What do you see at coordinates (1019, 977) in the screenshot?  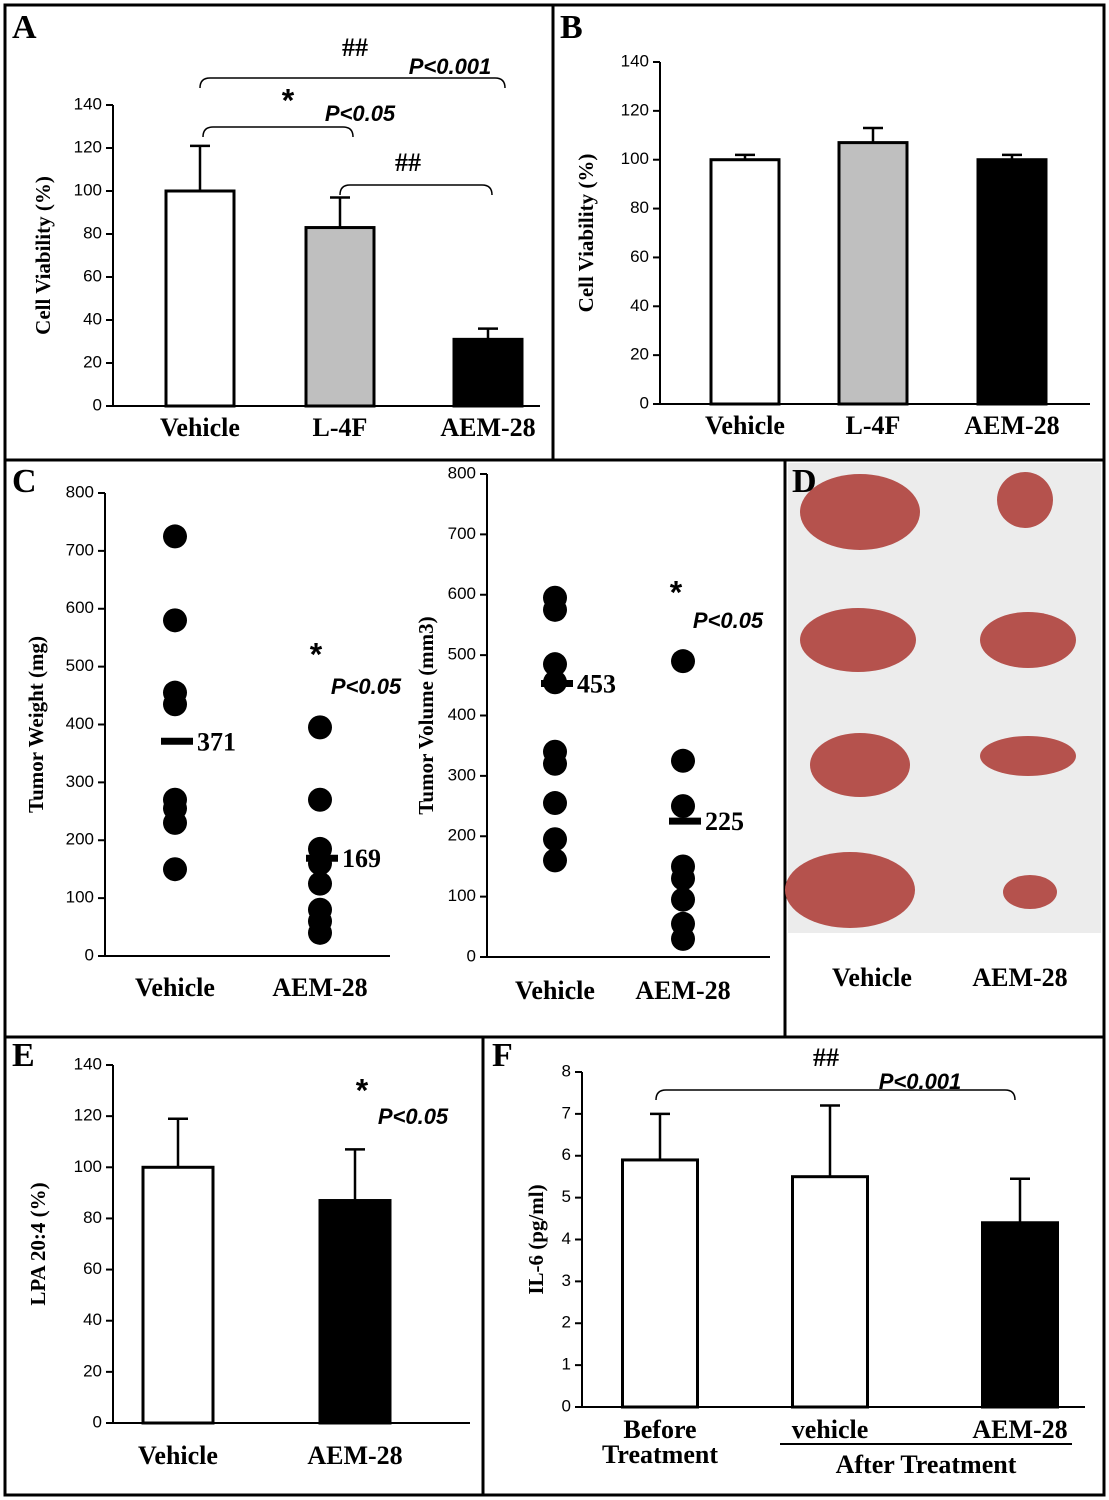 I see `photo-label: AEM-28` at bounding box center [1019, 977].